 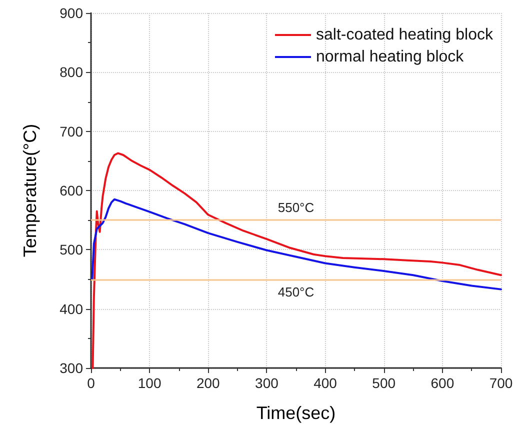 I want to click on legend-label: normal heating block, so click(x=390, y=57).